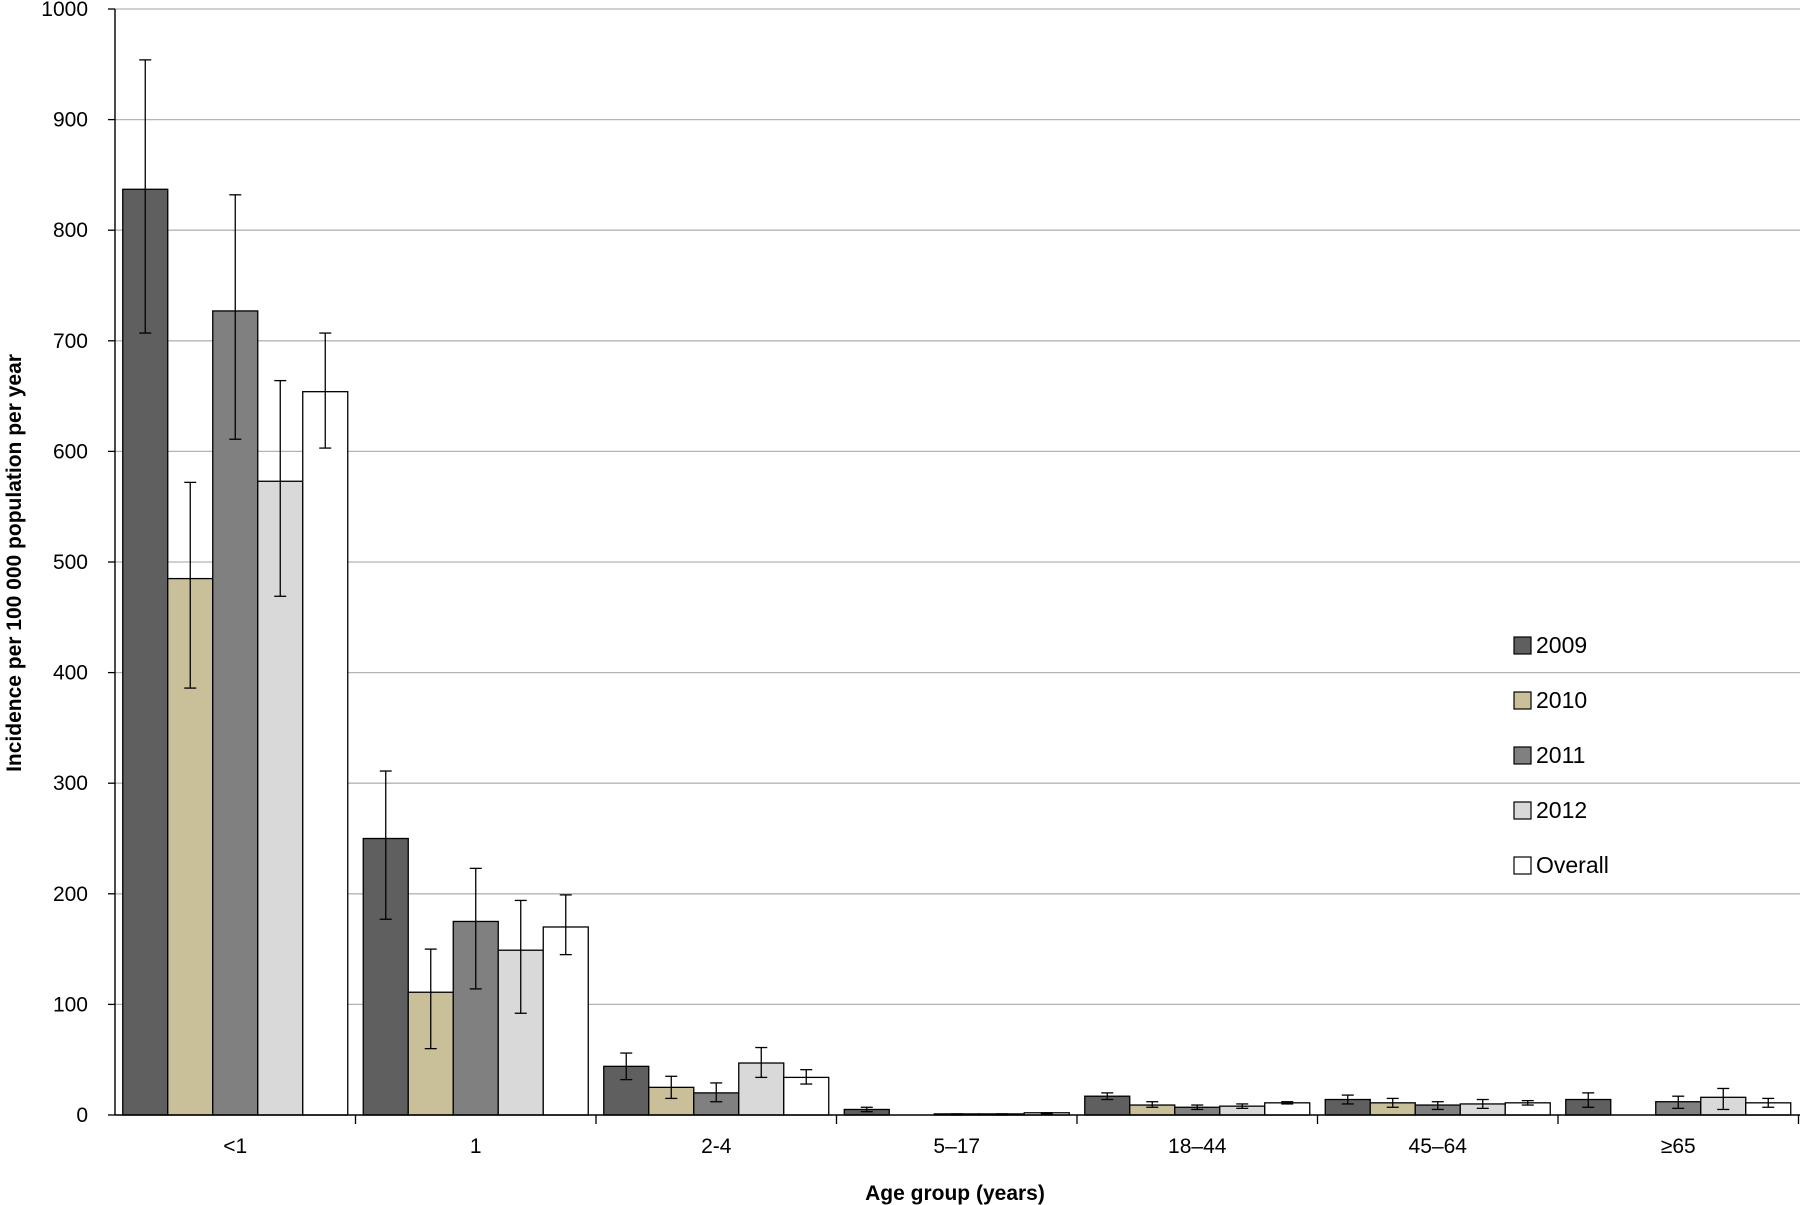 The image size is (1800, 1205). I want to click on y-tick-label: 400, so click(70, 673).